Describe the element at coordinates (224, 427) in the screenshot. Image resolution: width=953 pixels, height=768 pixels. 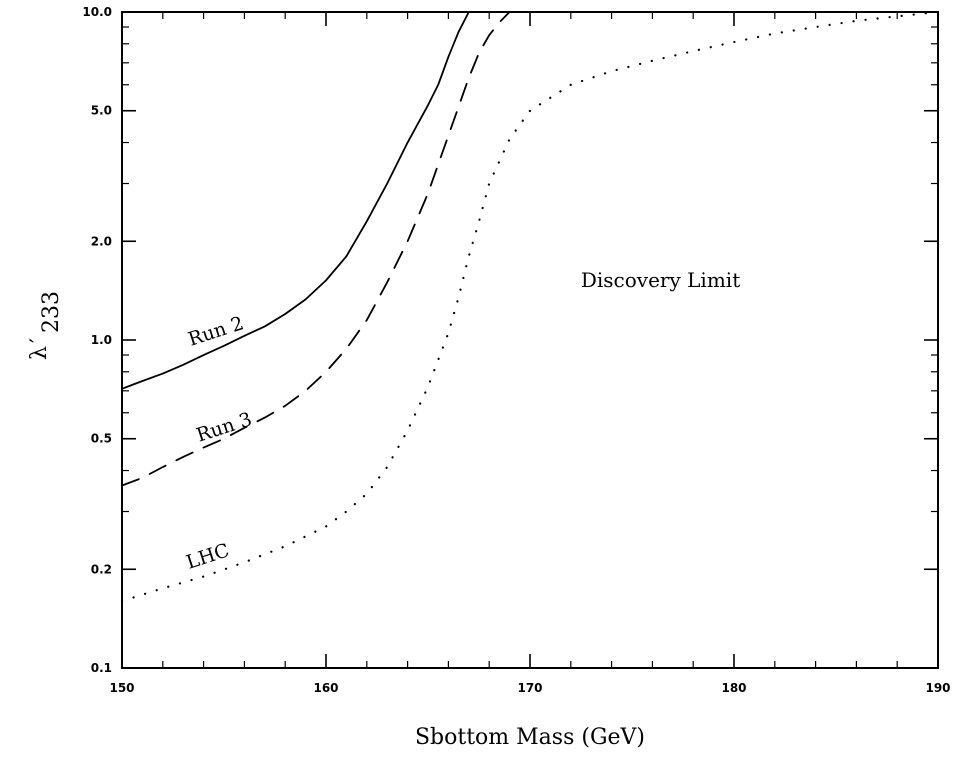
I see `series-label-2: Run 3` at that location.